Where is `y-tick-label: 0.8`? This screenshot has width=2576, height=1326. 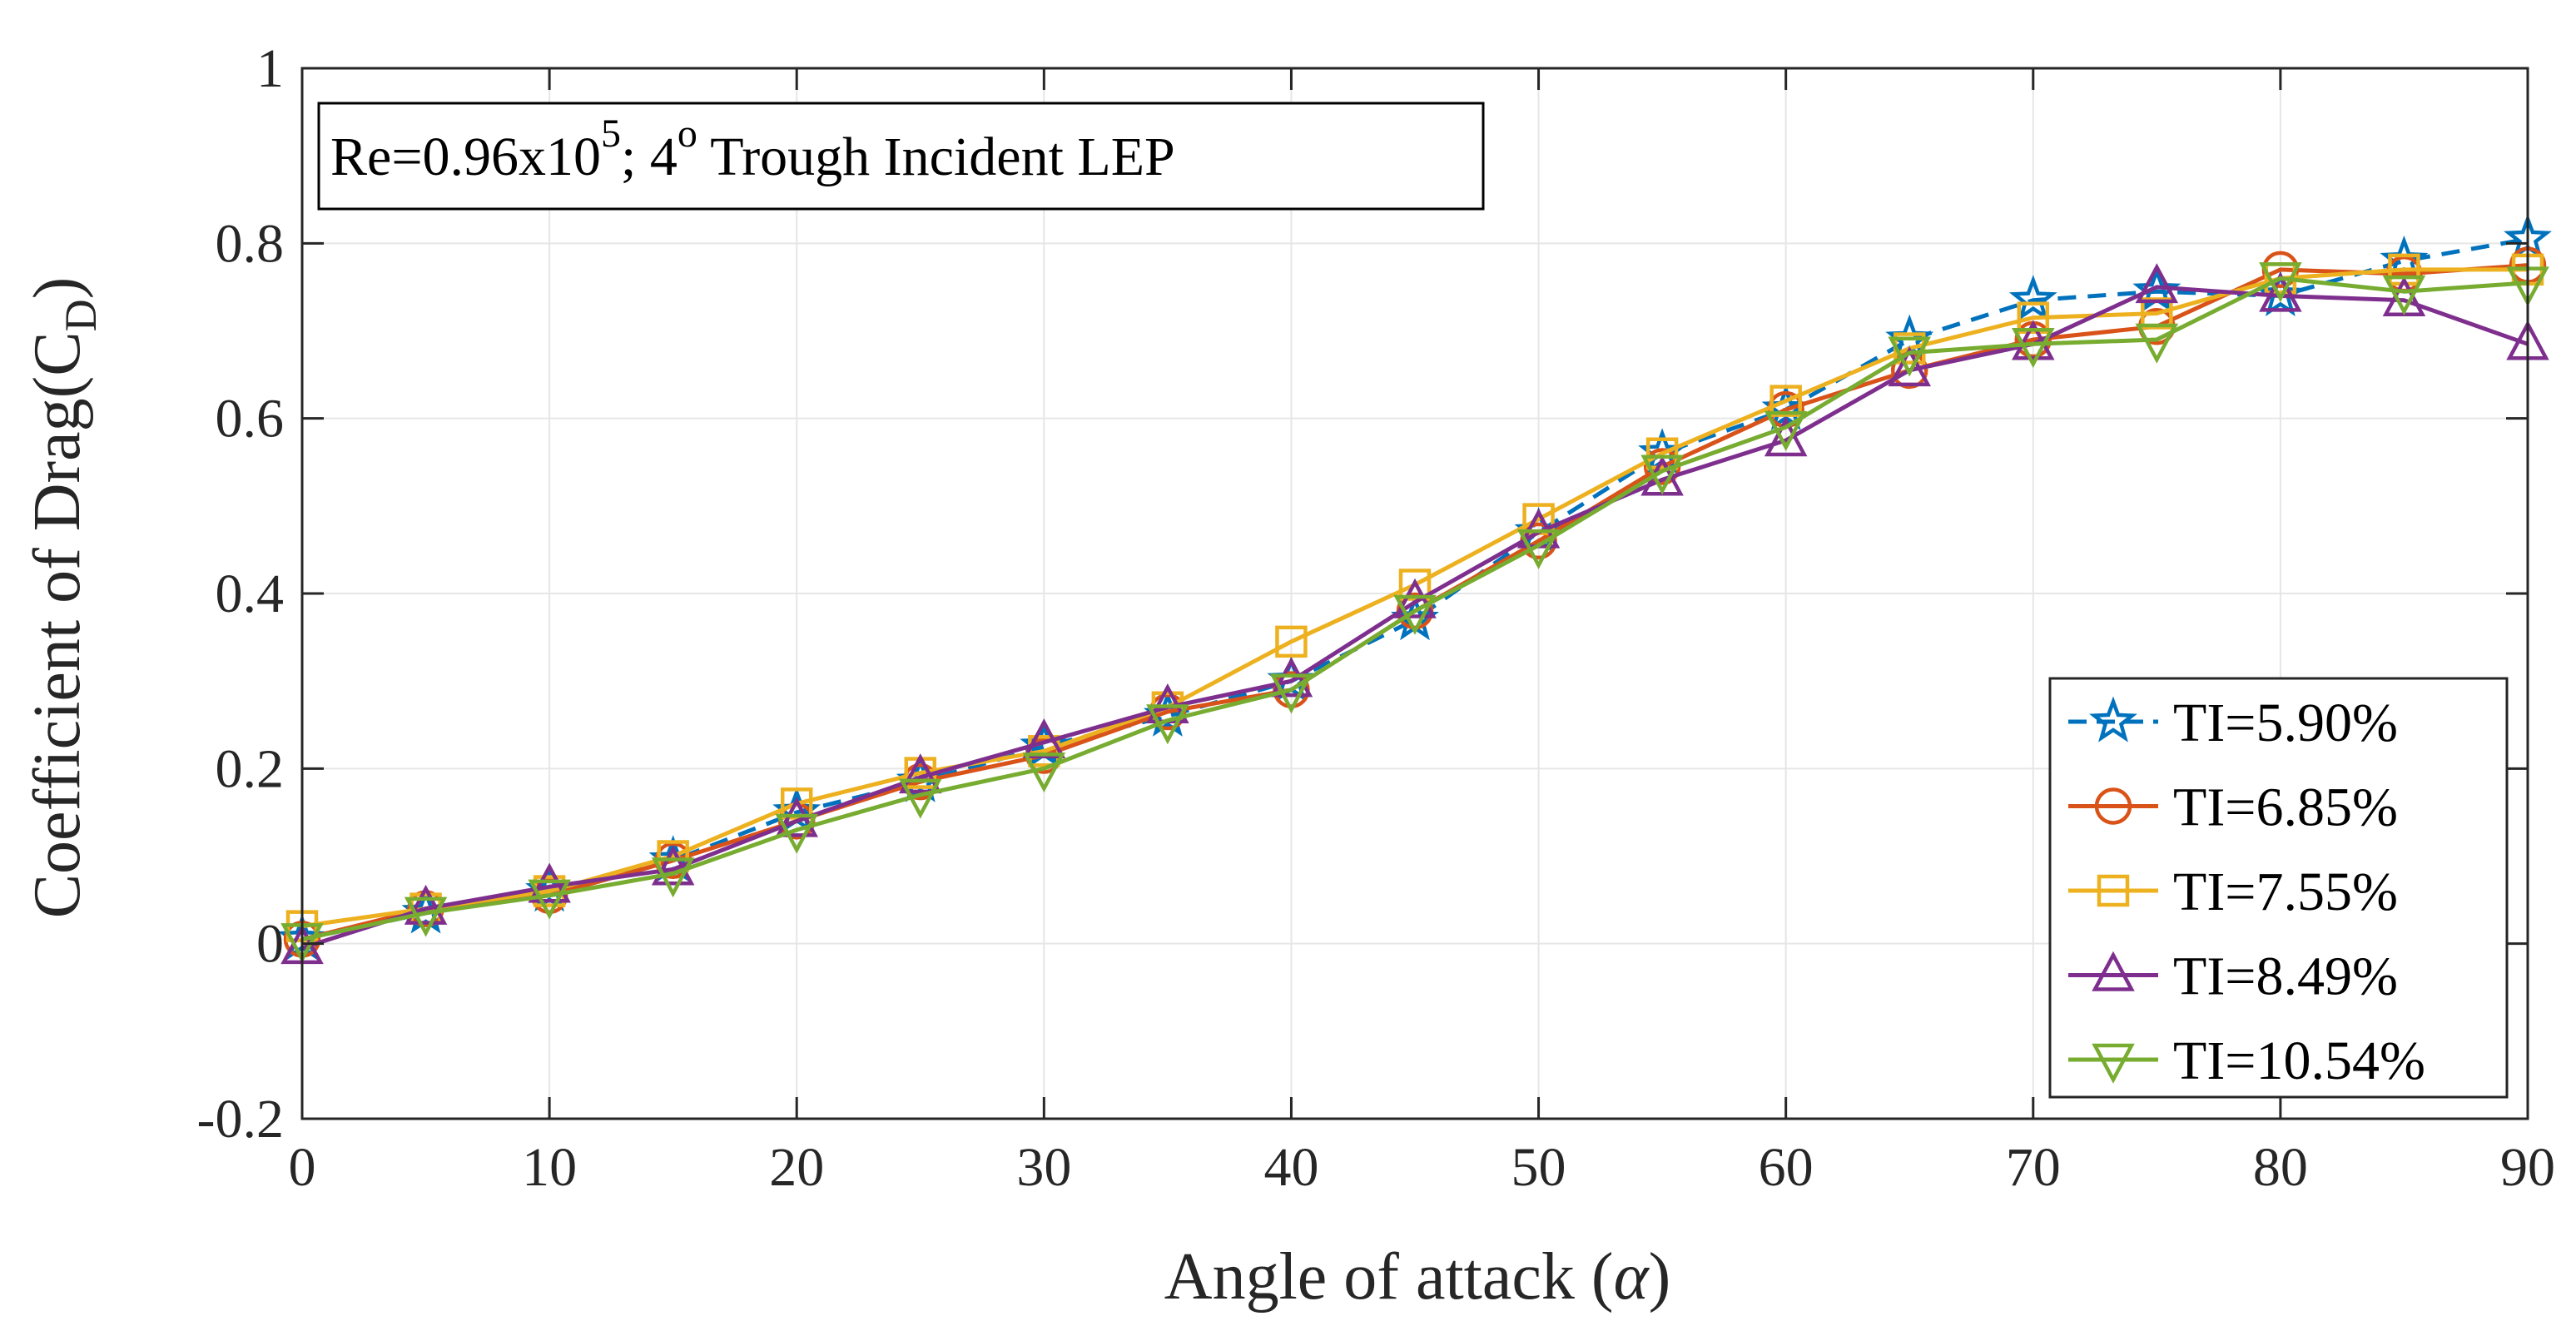
y-tick-label: 0.8 is located at coordinates (251, 243).